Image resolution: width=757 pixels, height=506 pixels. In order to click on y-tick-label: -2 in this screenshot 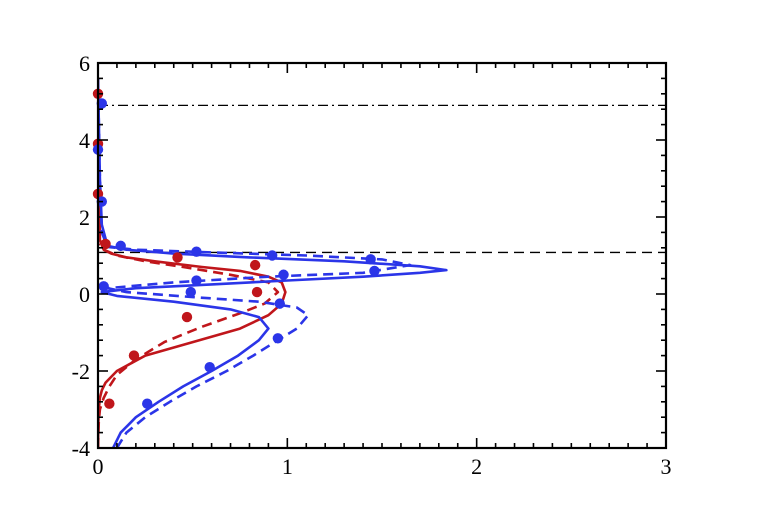, I will do `click(81, 371)`.